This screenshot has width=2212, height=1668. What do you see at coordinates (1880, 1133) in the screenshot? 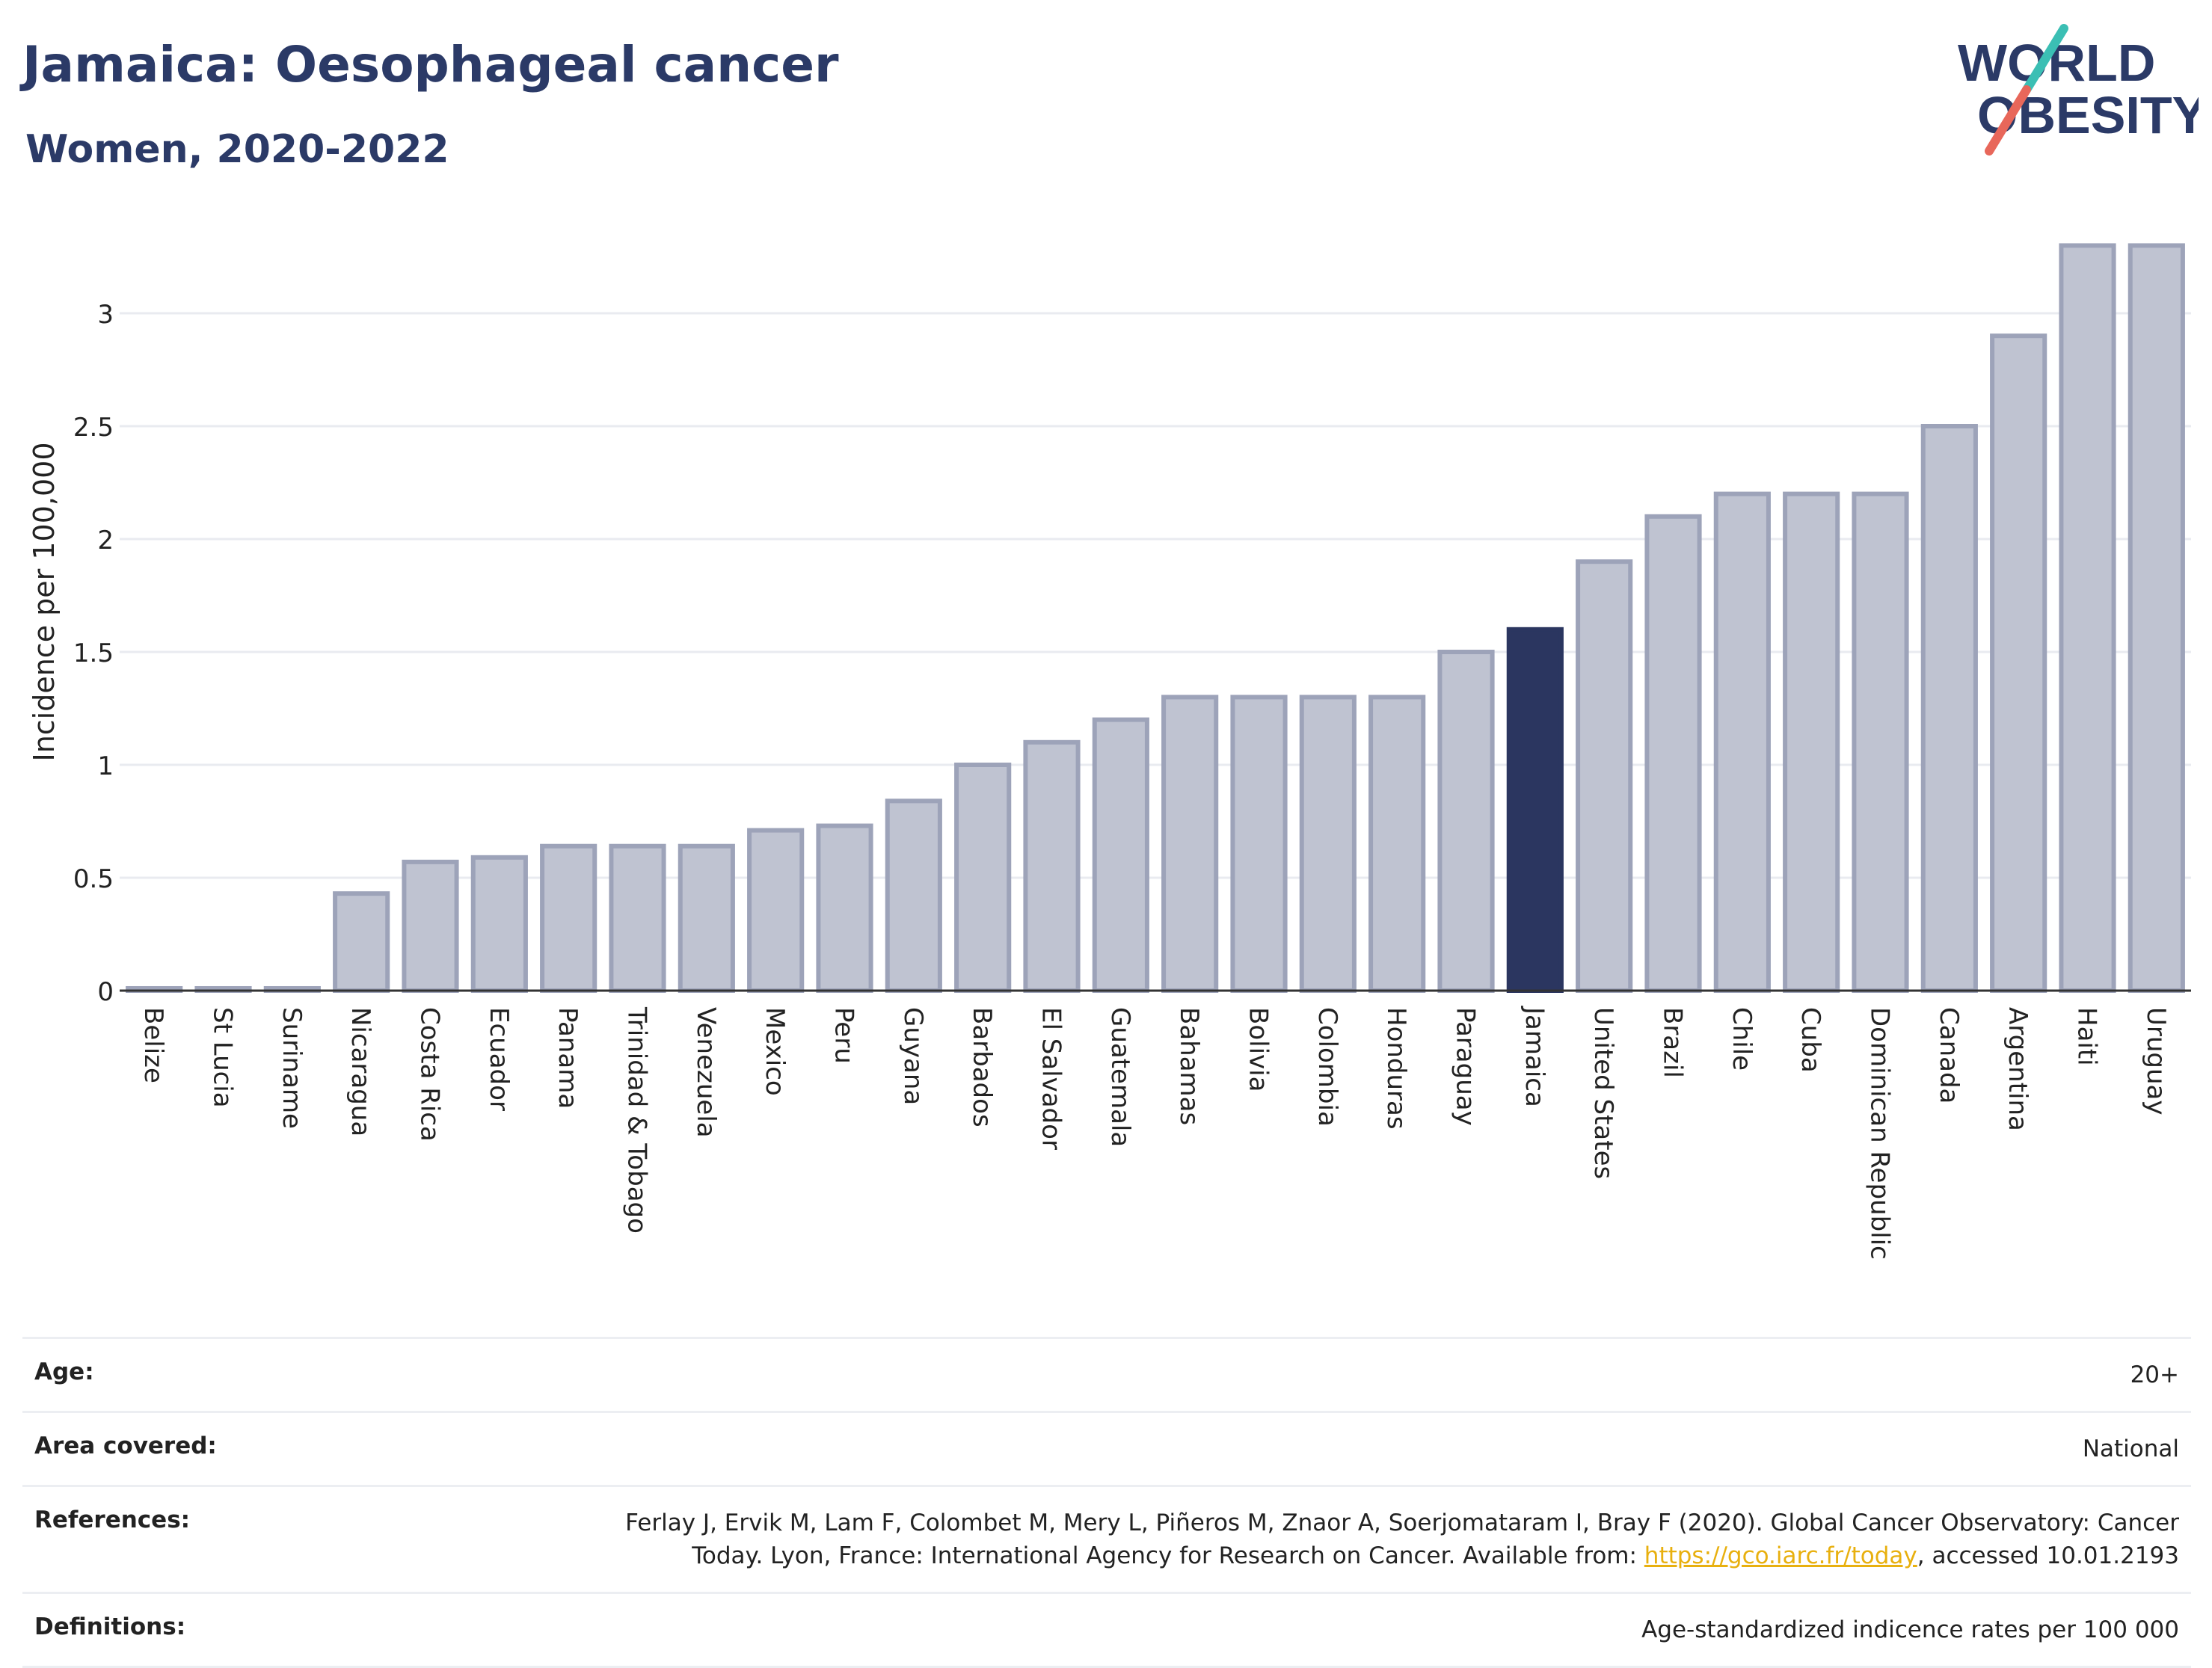
I see `x-tick-label: Dominican Republic` at bounding box center [1880, 1133].